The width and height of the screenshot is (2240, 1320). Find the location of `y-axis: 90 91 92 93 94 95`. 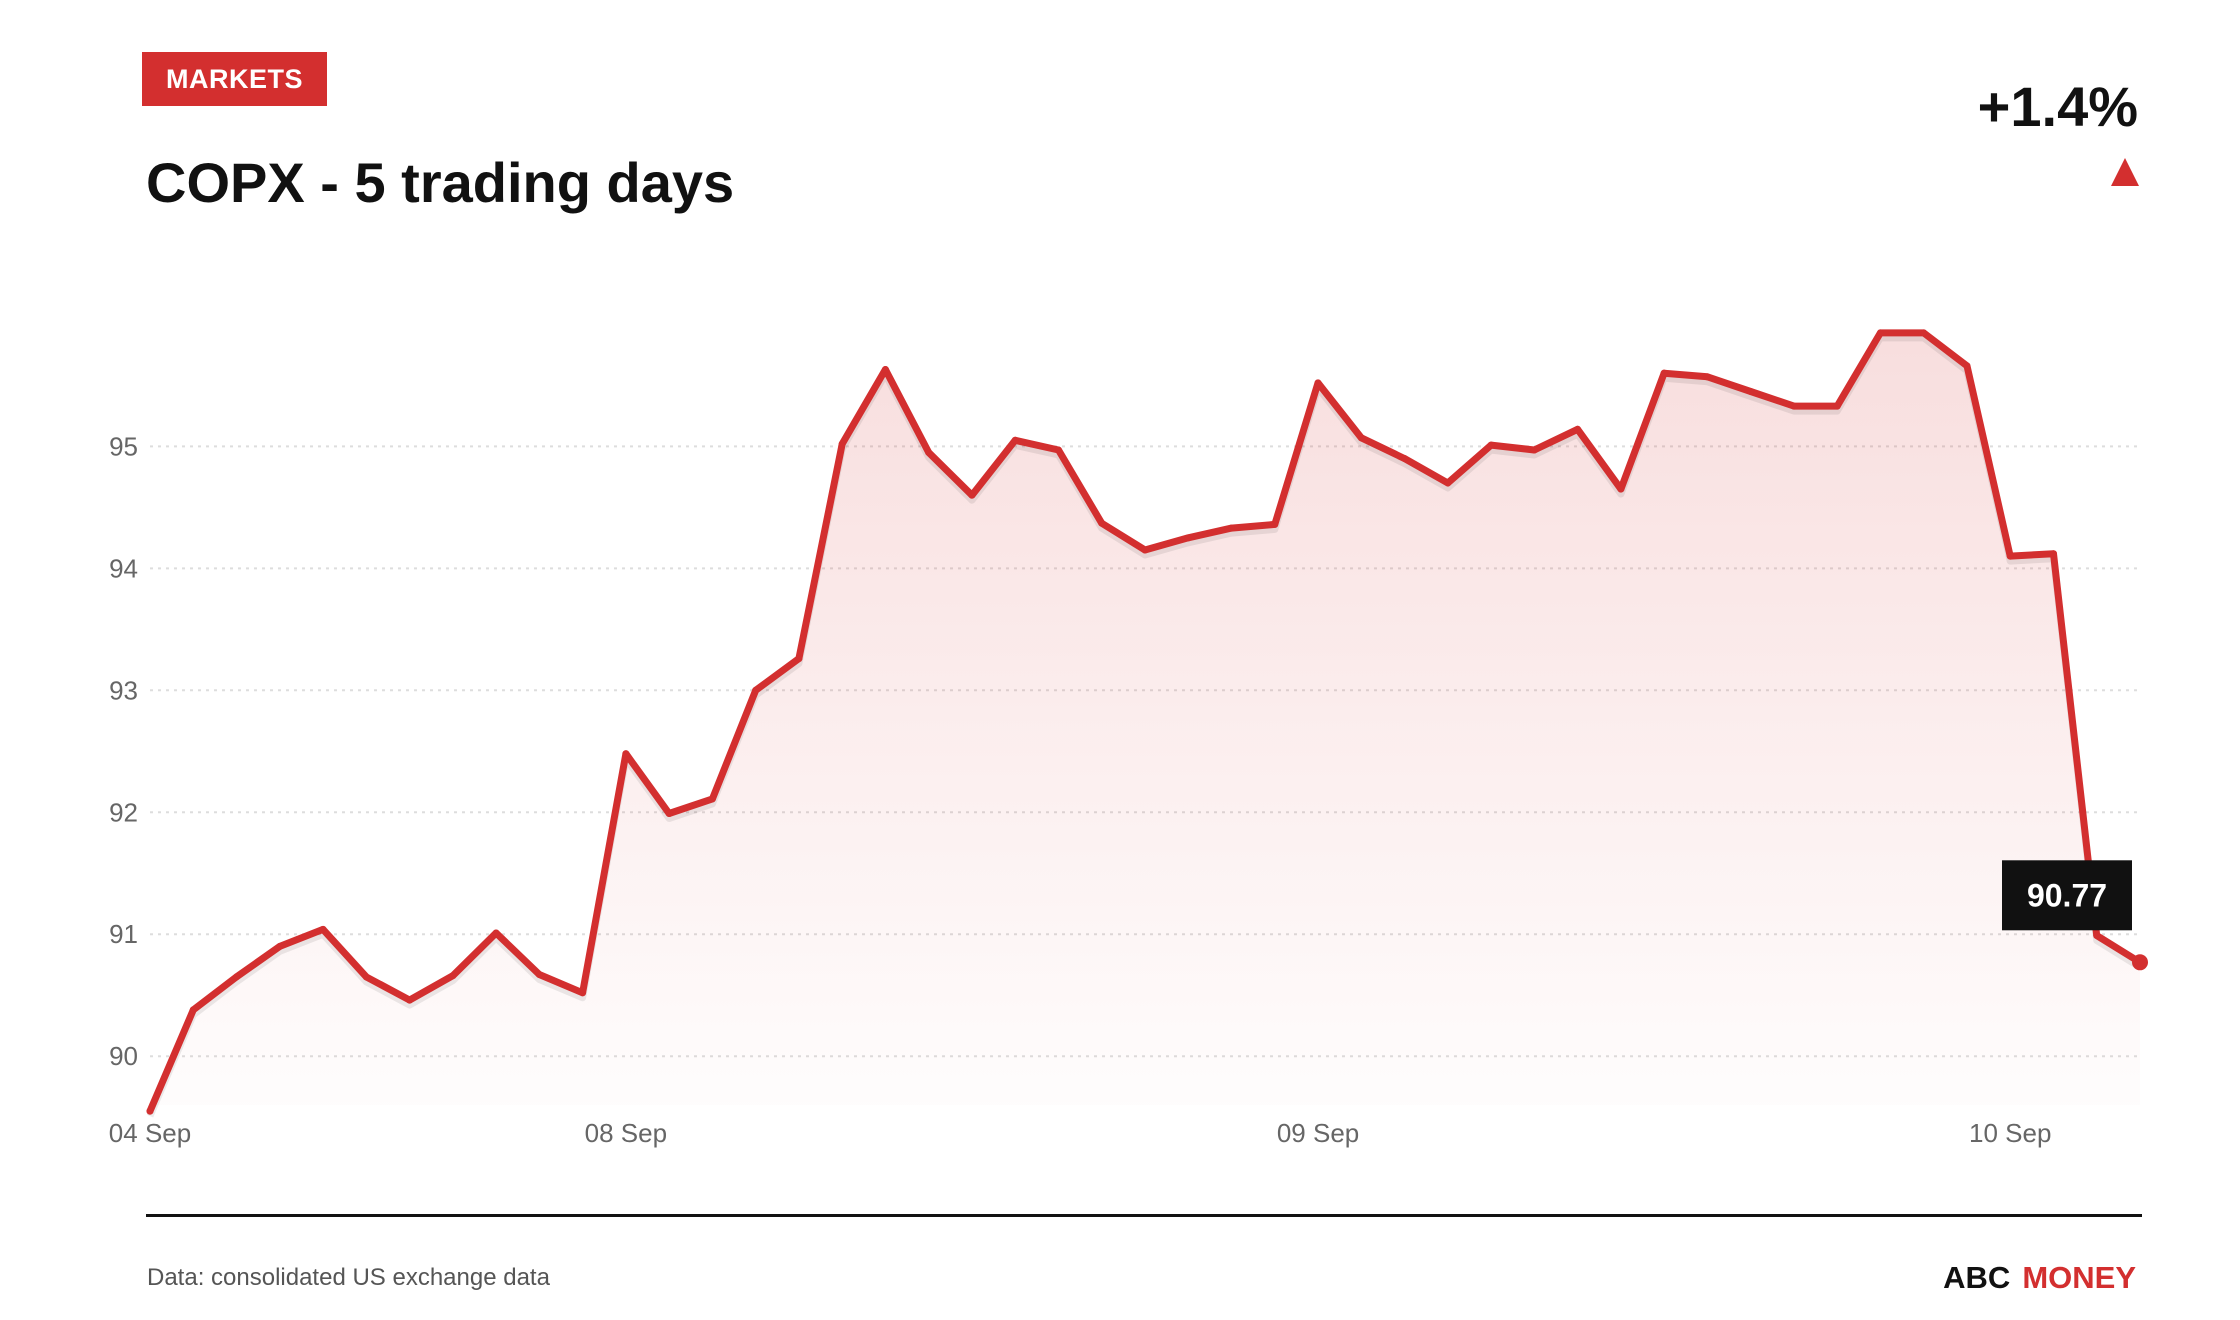

y-axis: 90 91 92 93 94 95 is located at coordinates (123, 751).